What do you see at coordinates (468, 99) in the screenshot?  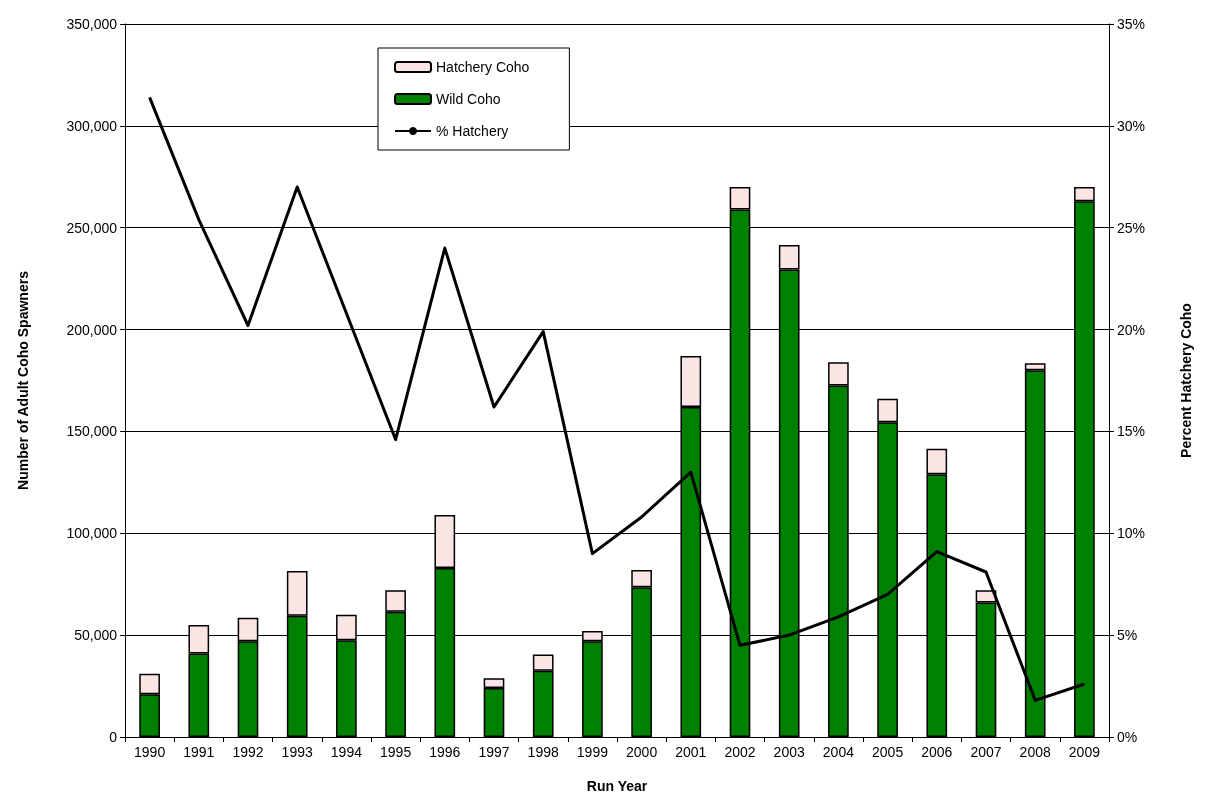 I see `legend-label: Wild Coho` at bounding box center [468, 99].